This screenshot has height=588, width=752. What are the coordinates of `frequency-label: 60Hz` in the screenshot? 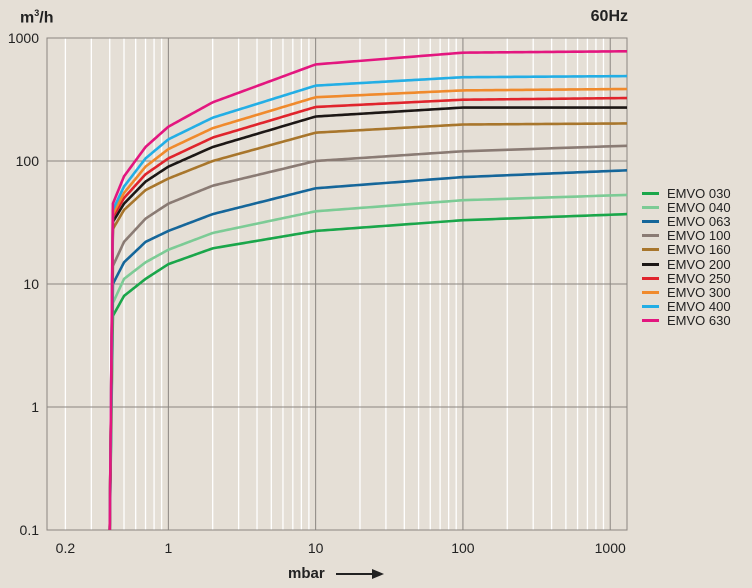 It's located at (609, 16).